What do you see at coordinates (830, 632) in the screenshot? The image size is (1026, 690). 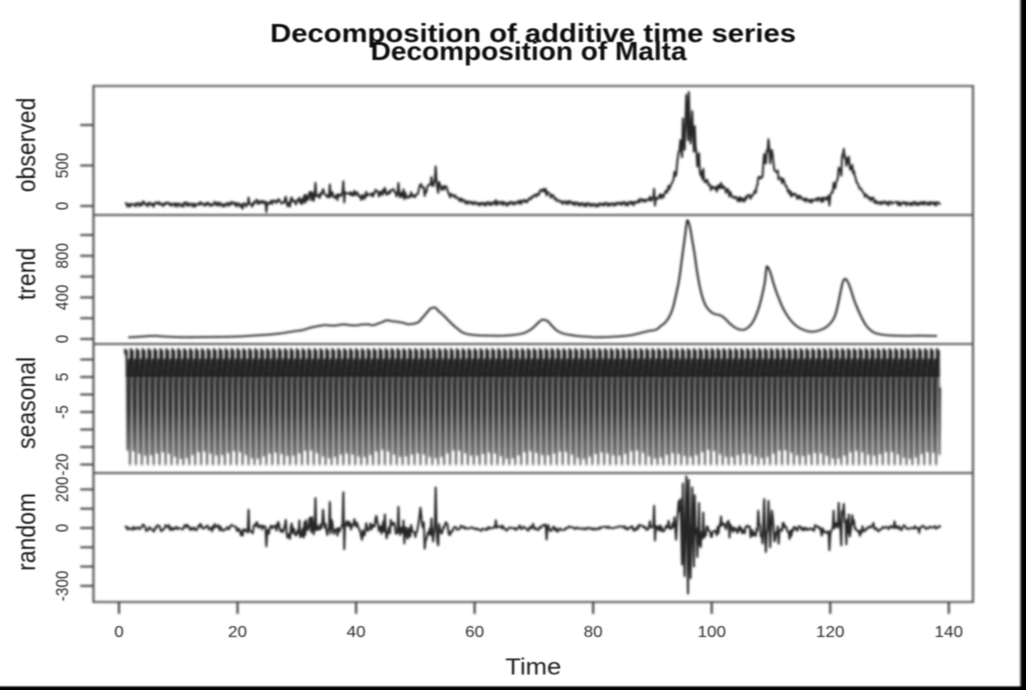 I see `svg-text: 120` at bounding box center [830, 632].